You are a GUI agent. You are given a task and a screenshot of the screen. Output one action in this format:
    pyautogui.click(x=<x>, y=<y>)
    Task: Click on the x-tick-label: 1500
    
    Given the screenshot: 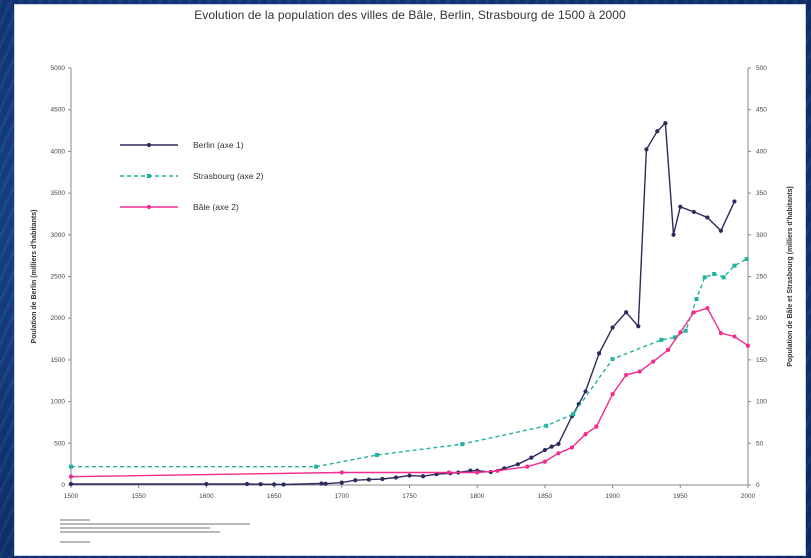 What is the action you would take?
    pyautogui.click(x=71, y=496)
    